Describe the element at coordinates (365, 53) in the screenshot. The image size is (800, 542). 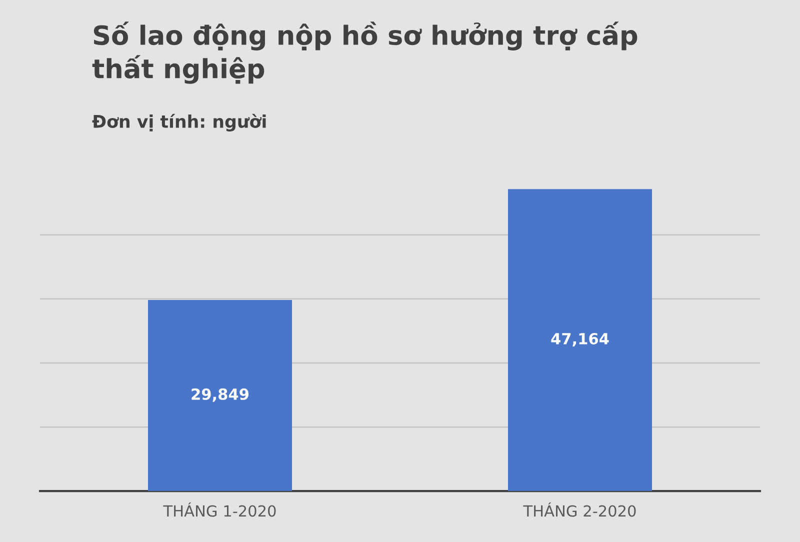
I see `chart-title: Số lao động nộp hồ sơ hưởng trợ cấp thất nghiệp` at that location.